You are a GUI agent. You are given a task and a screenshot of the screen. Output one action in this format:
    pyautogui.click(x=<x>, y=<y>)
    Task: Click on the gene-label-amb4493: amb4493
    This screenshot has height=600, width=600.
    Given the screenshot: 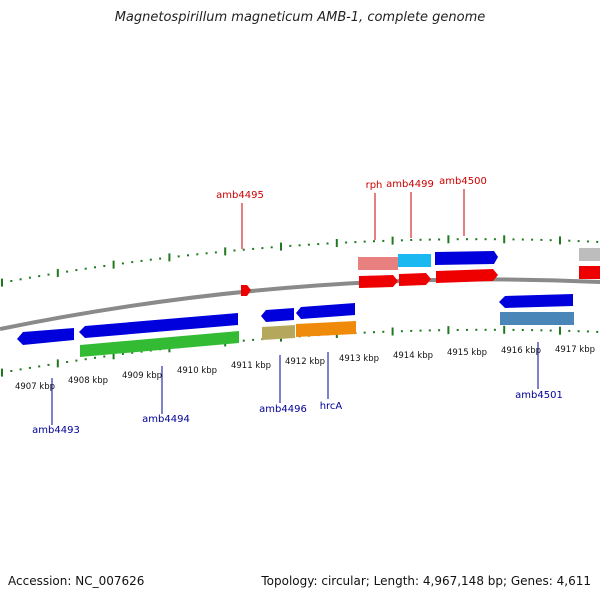 What is the action you would take?
    pyautogui.click(x=56, y=430)
    